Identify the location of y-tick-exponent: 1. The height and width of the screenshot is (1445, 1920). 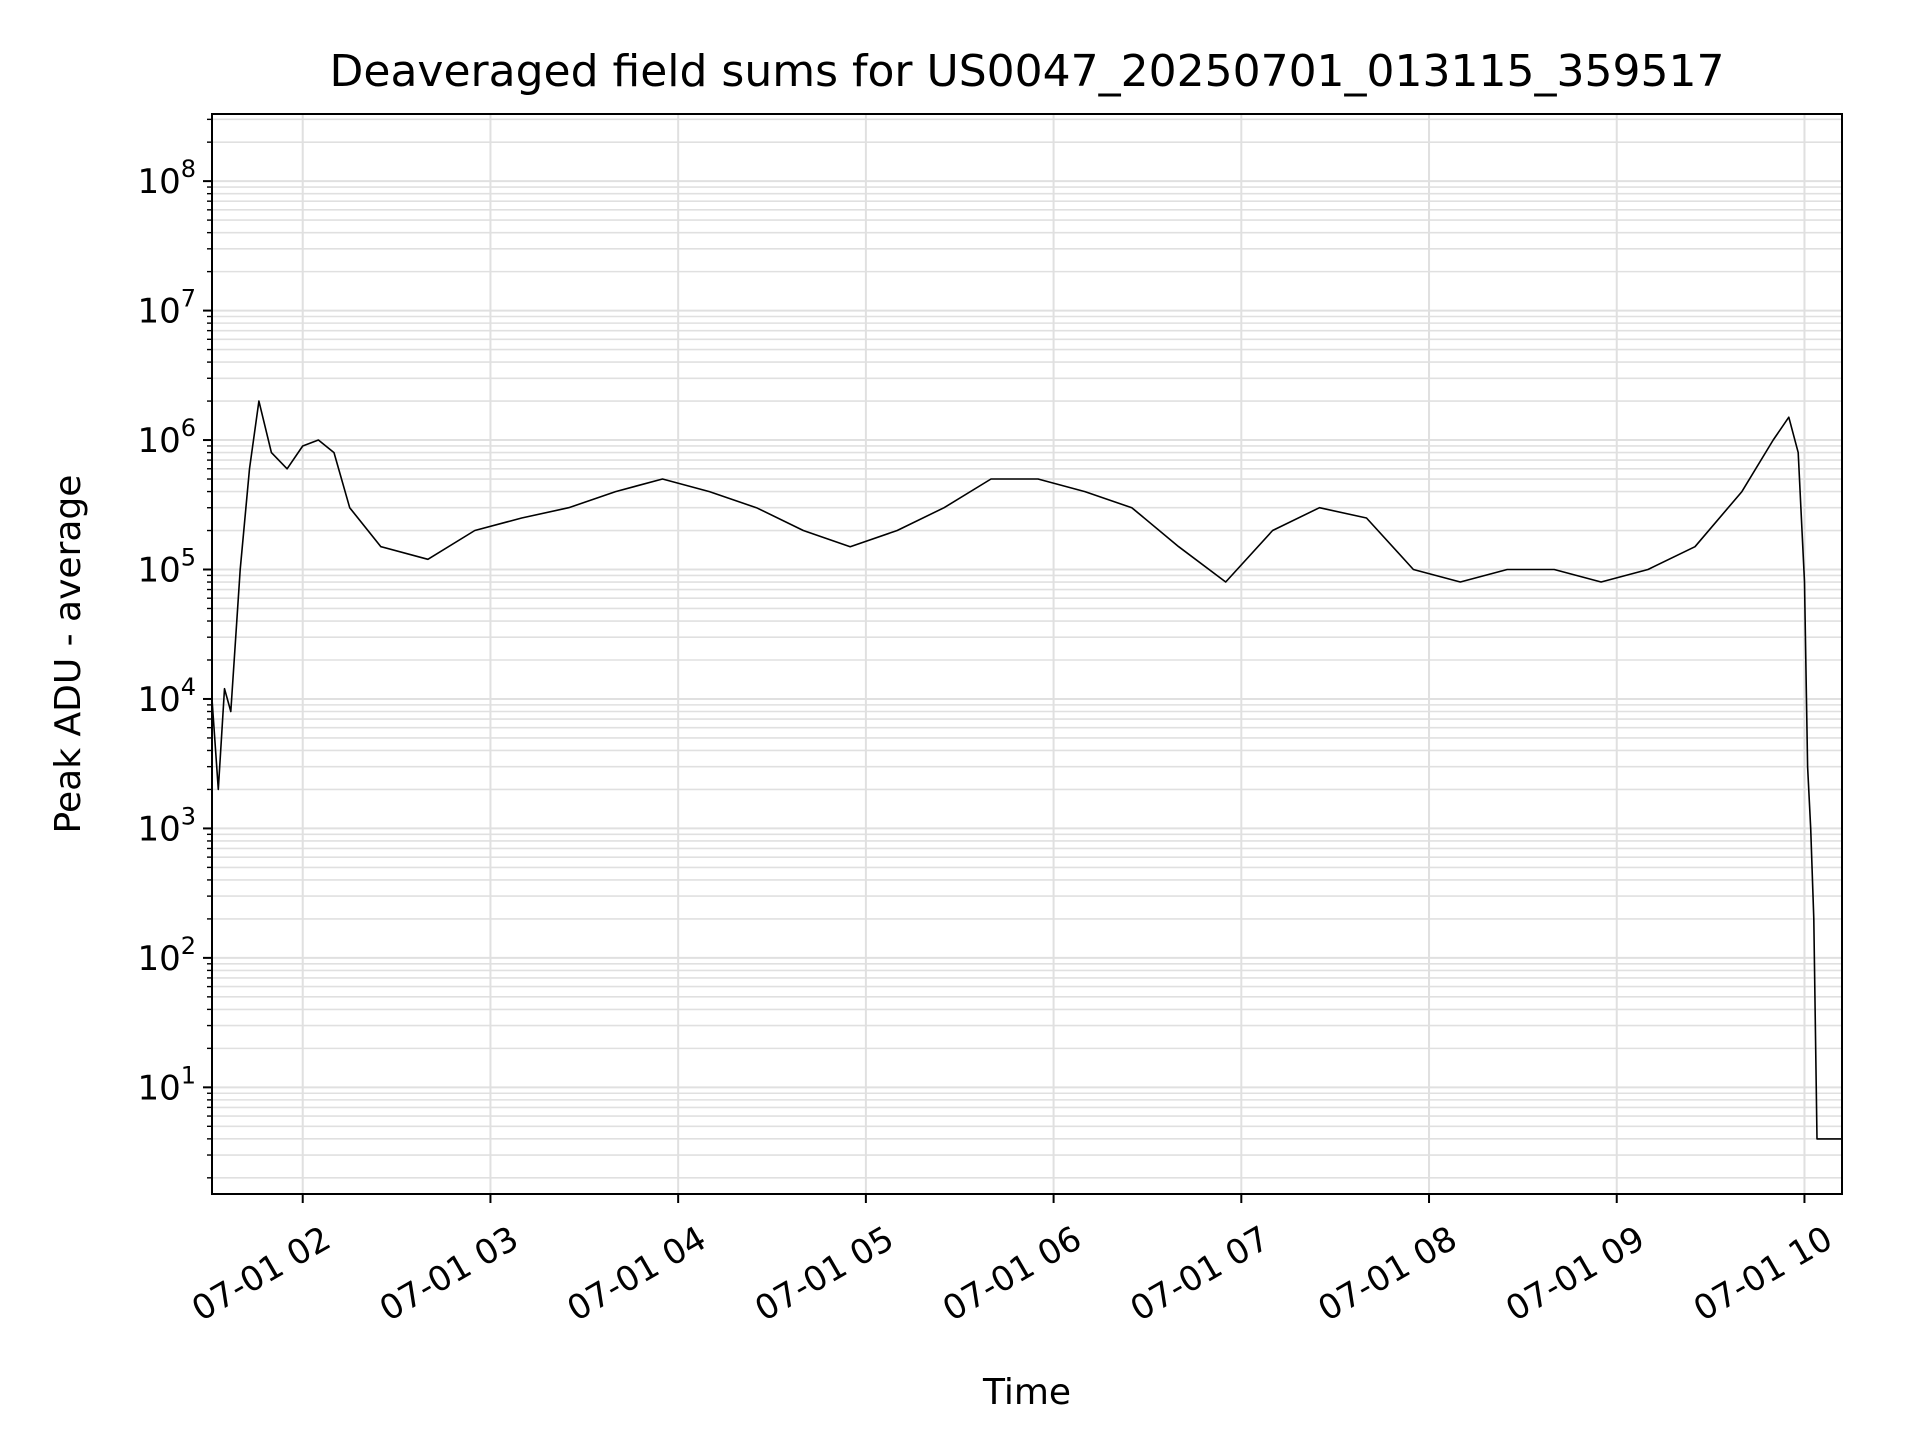
(188, 1075).